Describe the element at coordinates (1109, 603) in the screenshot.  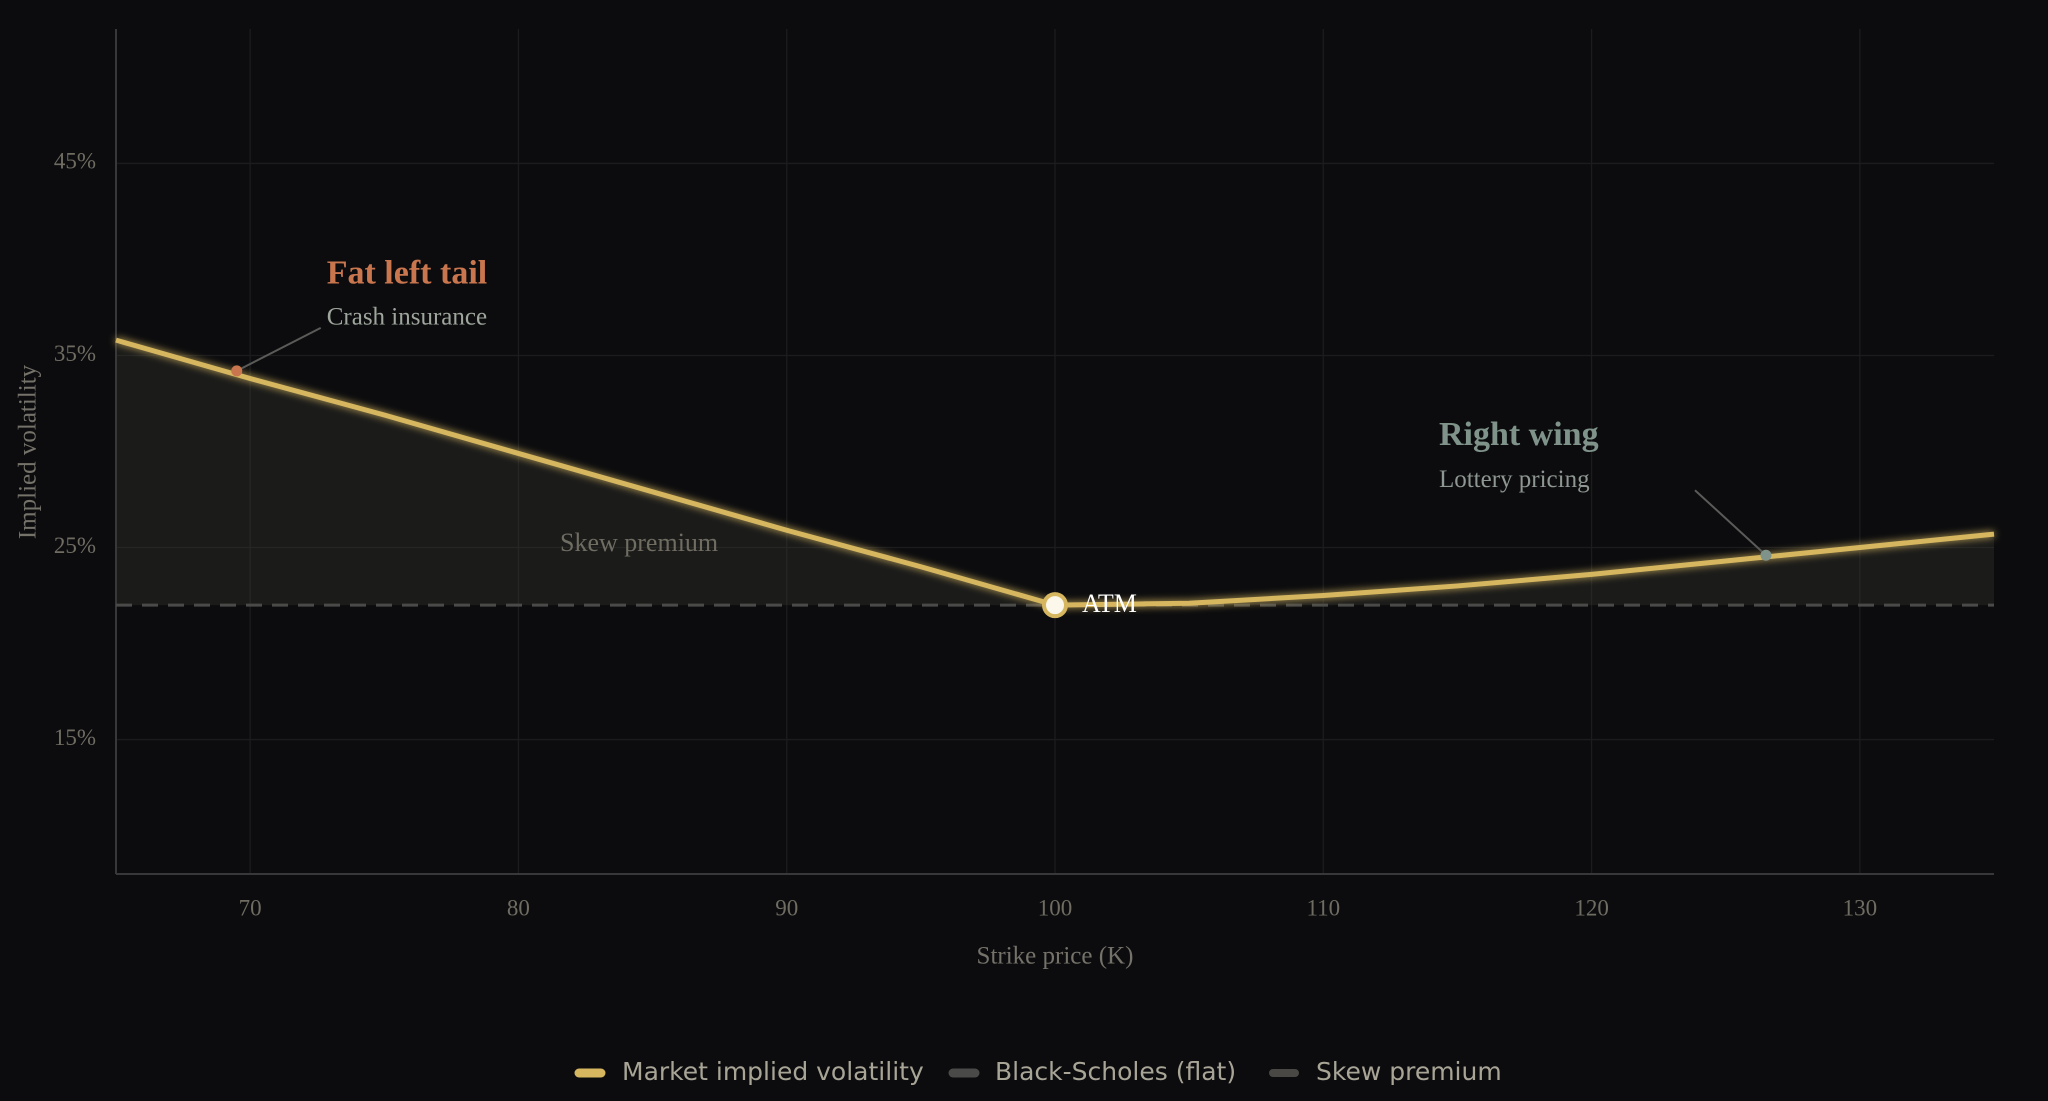
I see `atm-label: ATM` at that location.